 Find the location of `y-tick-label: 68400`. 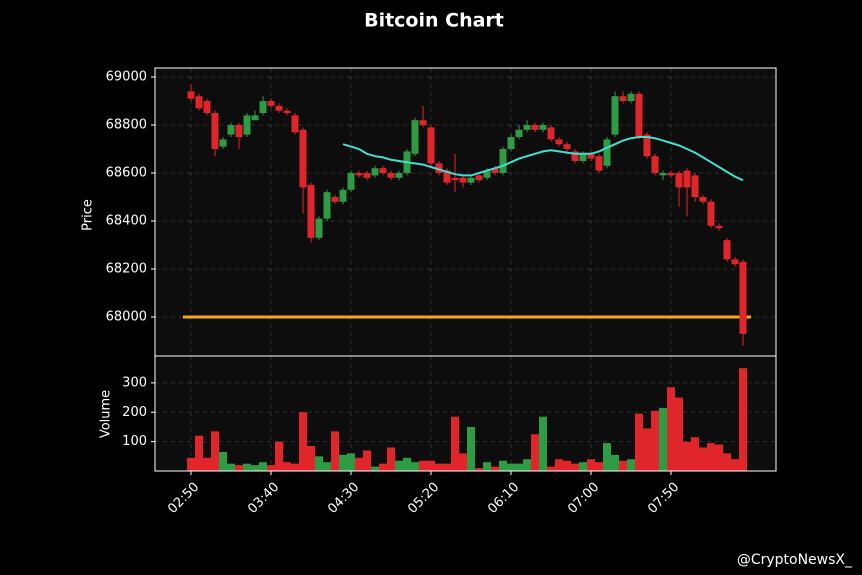

y-tick-label: 68400 is located at coordinates (126, 221).